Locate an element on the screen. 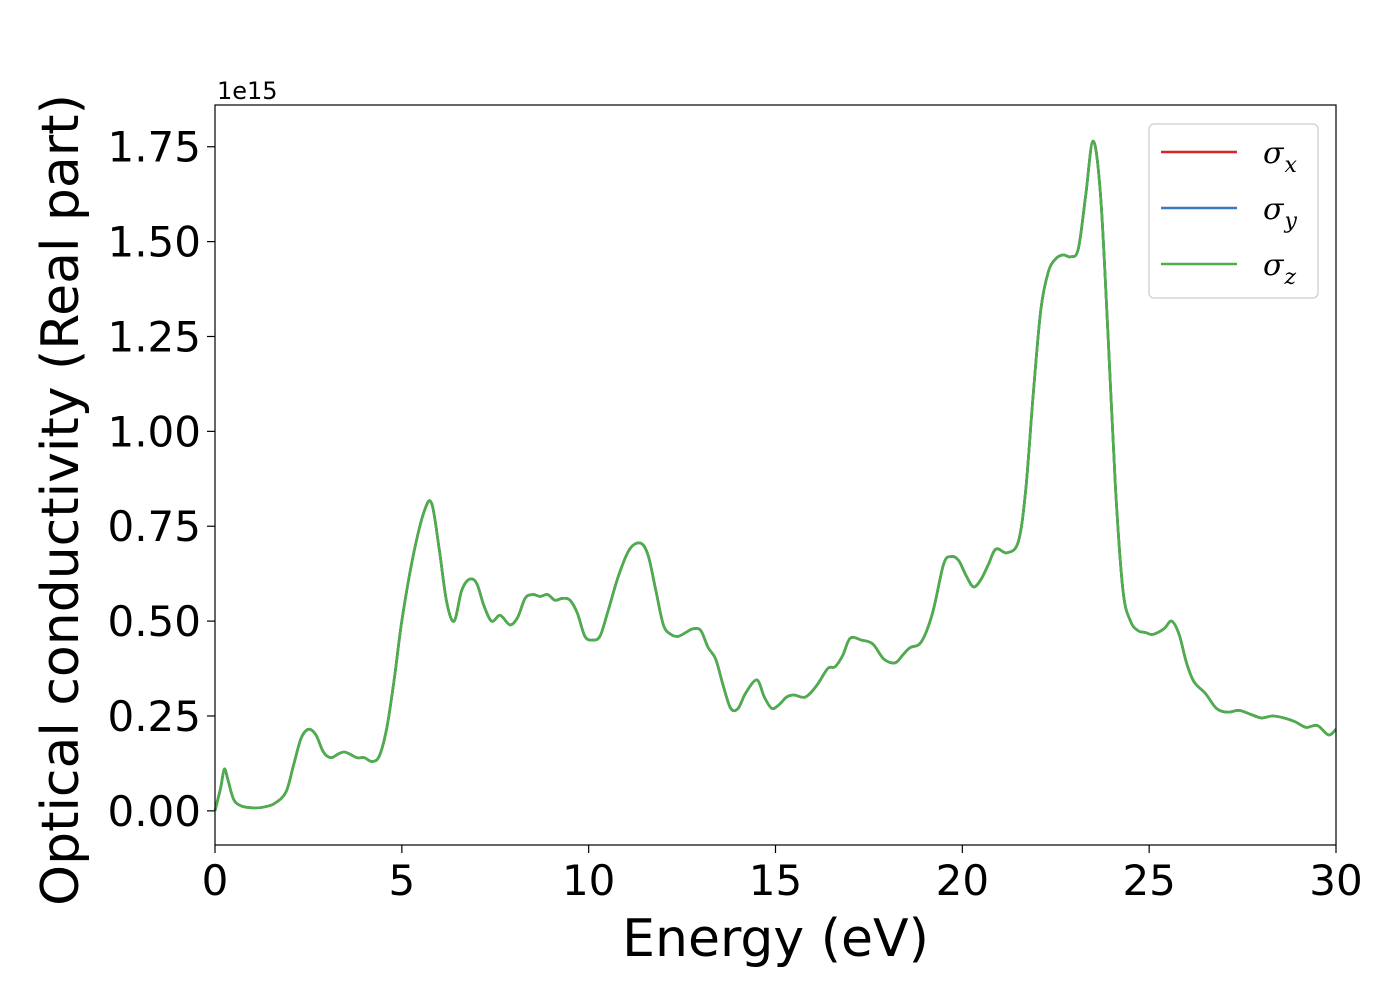 The height and width of the screenshot is (1000, 1400). y-offset-label: 1e15 is located at coordinates (247, 91).